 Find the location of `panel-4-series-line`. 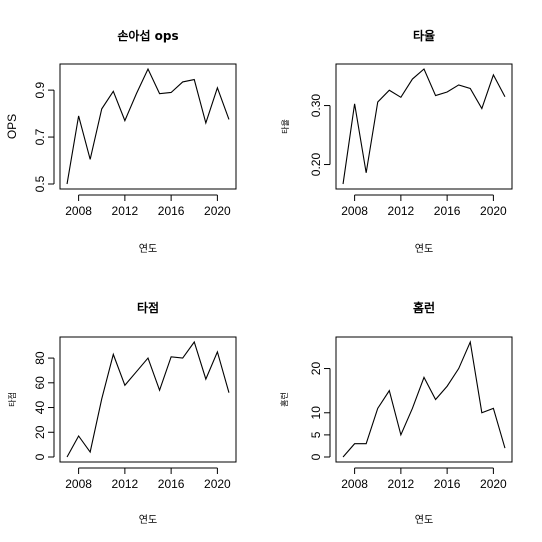

panel-4-series-line is located at coordinates (424, 399).